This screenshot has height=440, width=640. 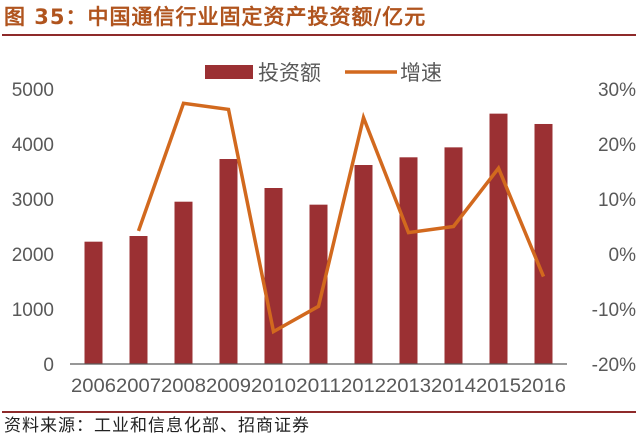 What do you see at coordinates (421, 73) in the screenshot?
I see `legend-label-growth: 增速` at bounding box center [421, 73].